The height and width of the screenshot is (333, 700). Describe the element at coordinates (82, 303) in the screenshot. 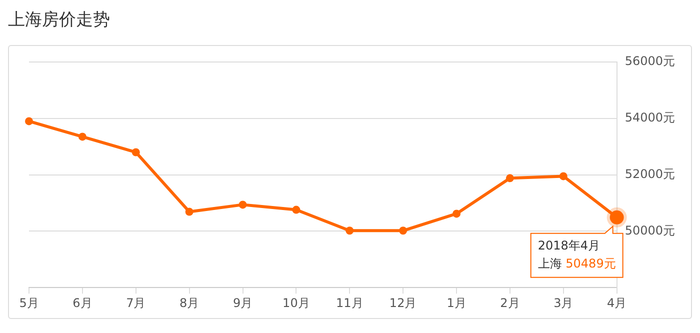

I see `x-tick-label: 6月` at that location.